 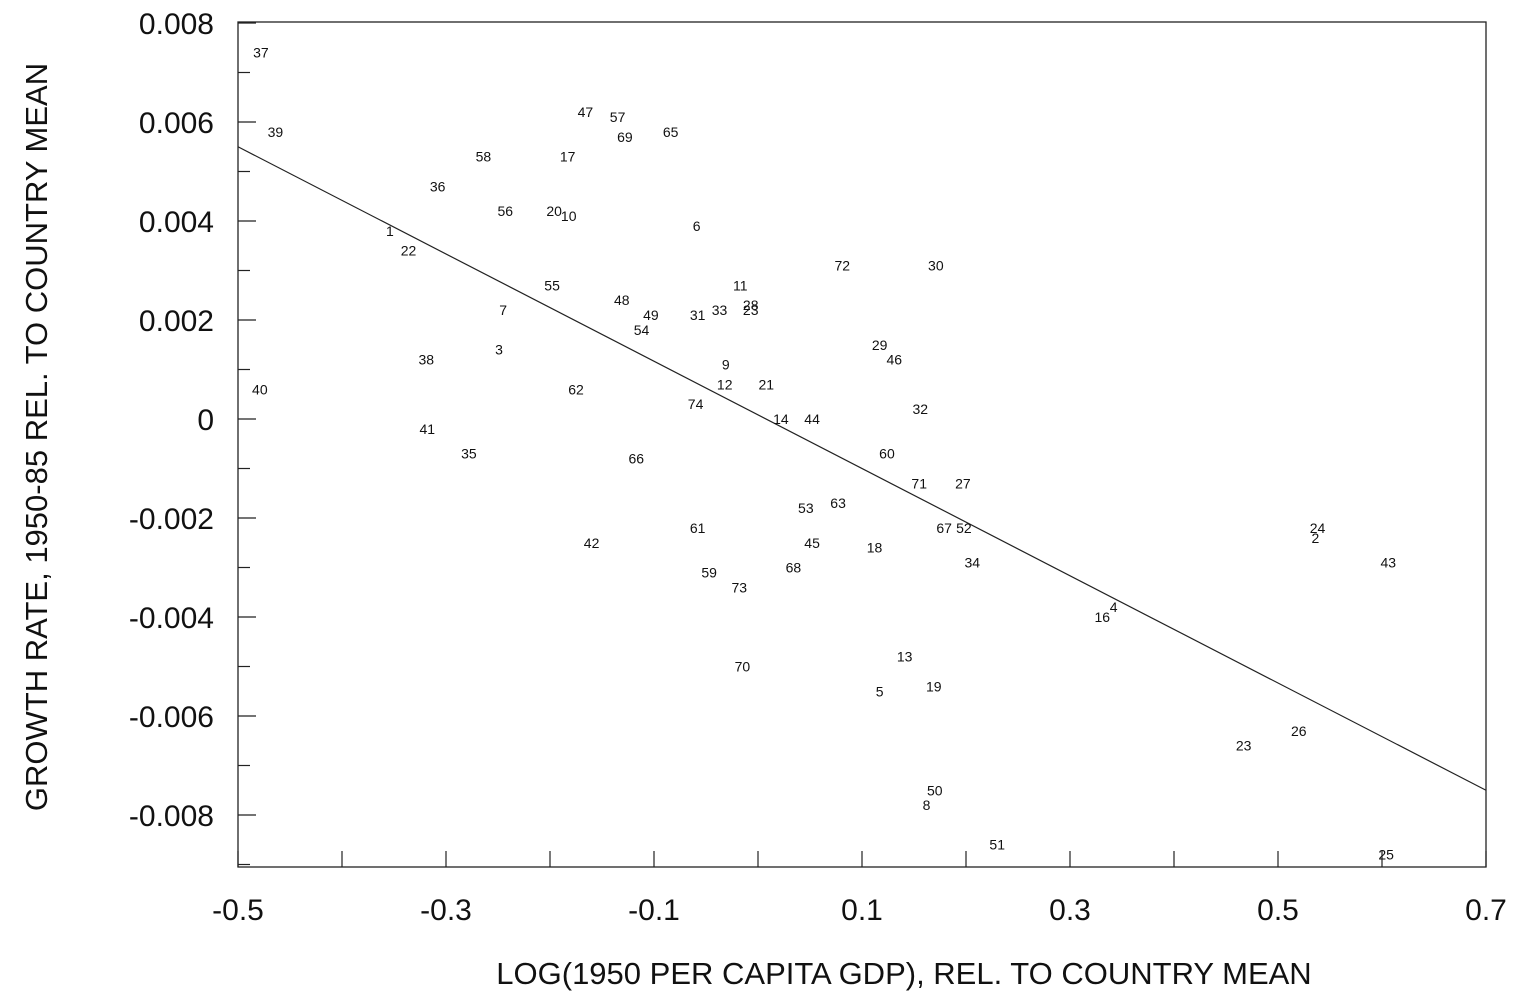 What do you see at coordinates (838, 503) in the screenshot?
I see `data-point: 63` at bounding box center [838, 503].